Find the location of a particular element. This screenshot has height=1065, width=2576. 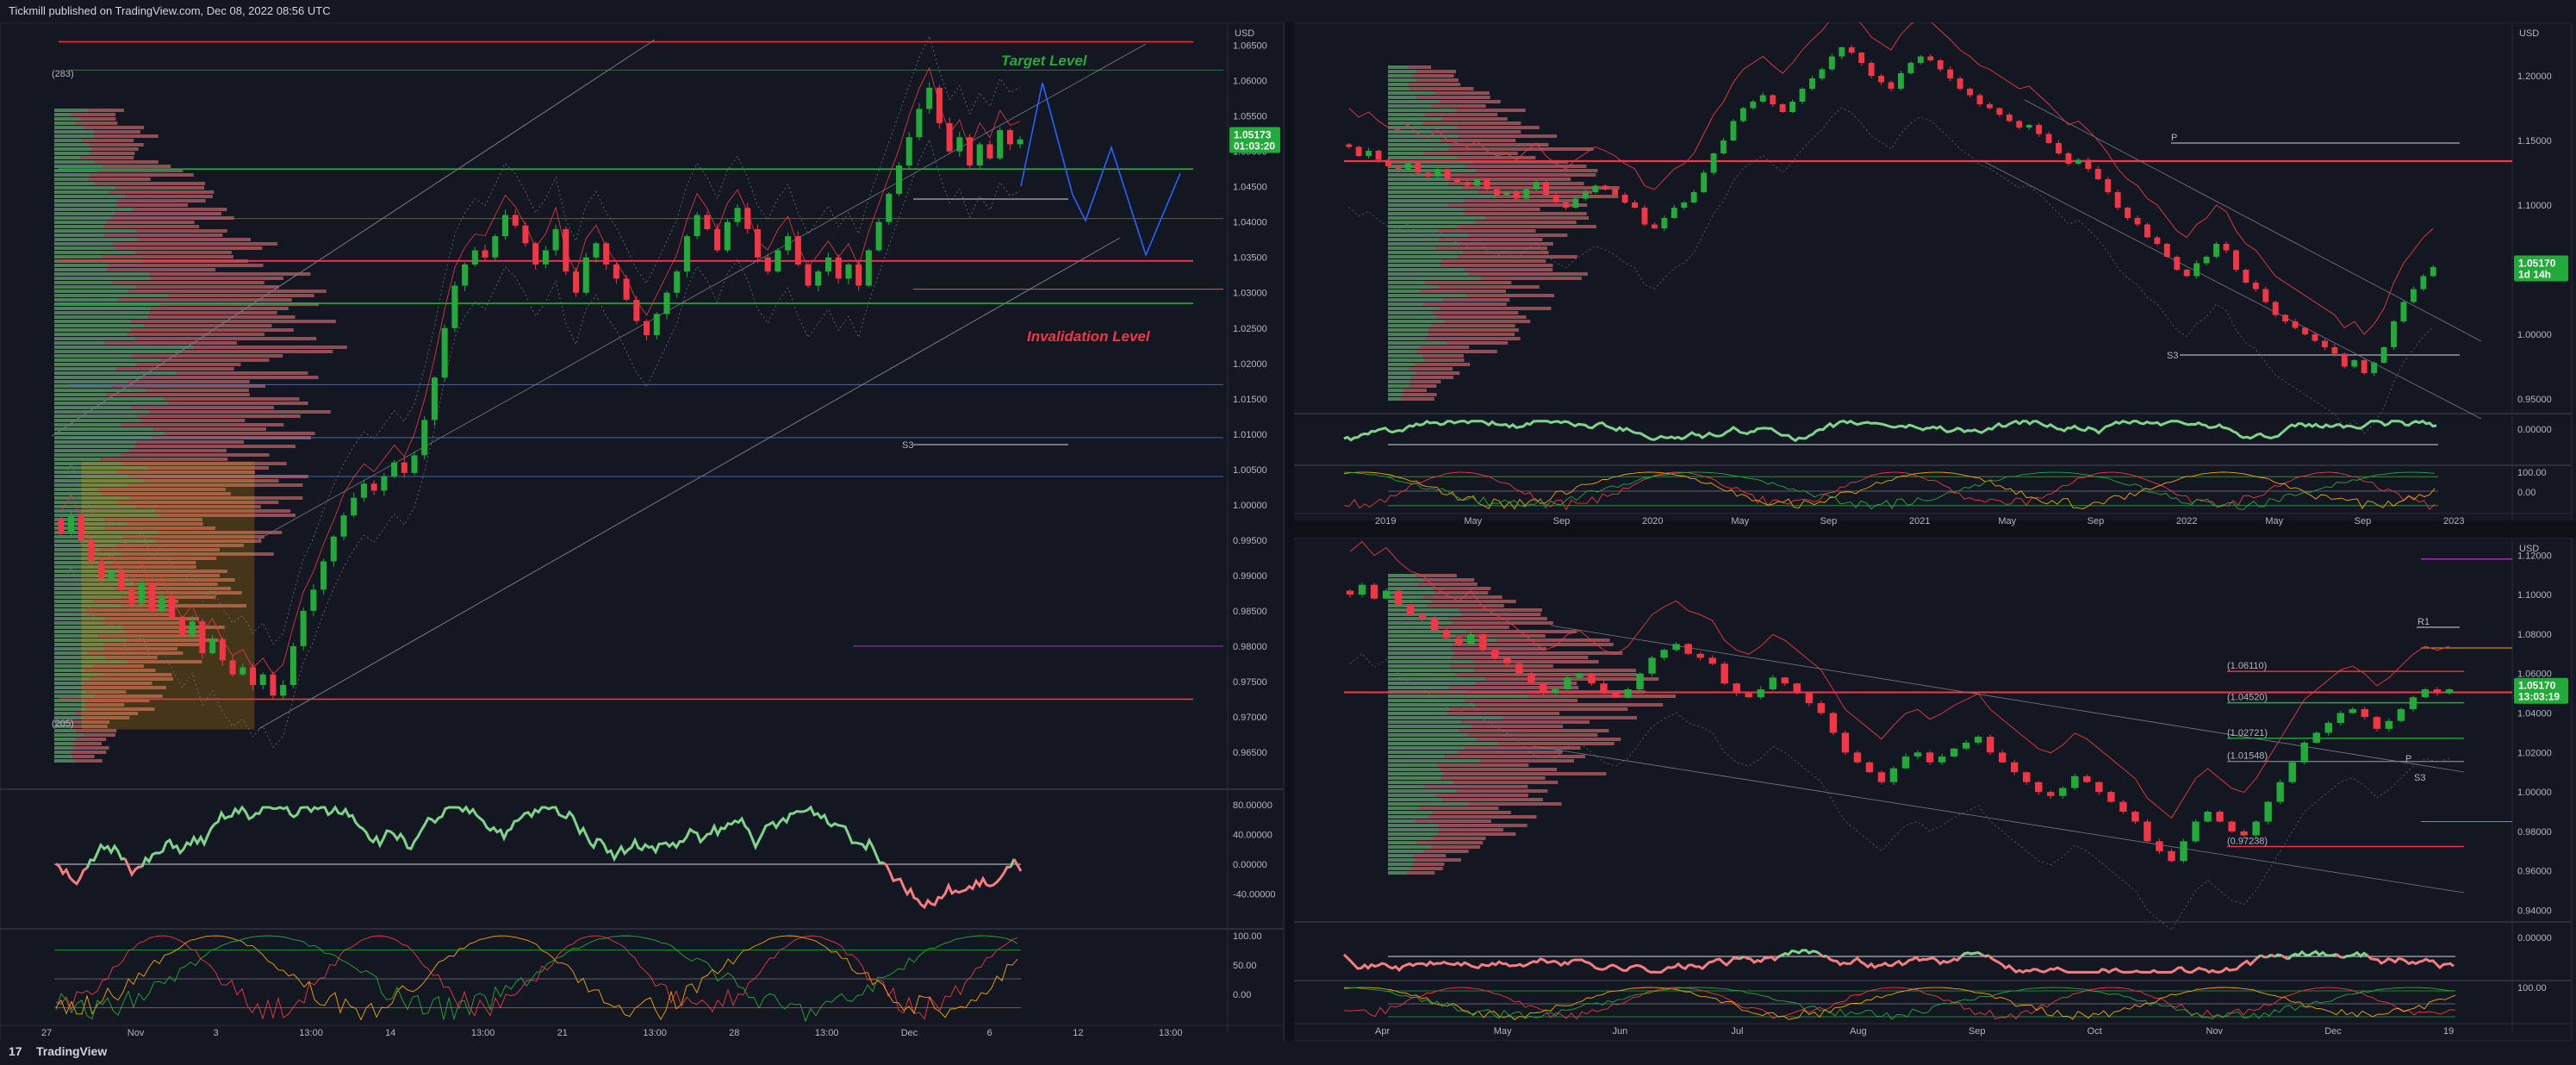

stoch-tick-label: 0.00 is located at coordinates (2527, 493).